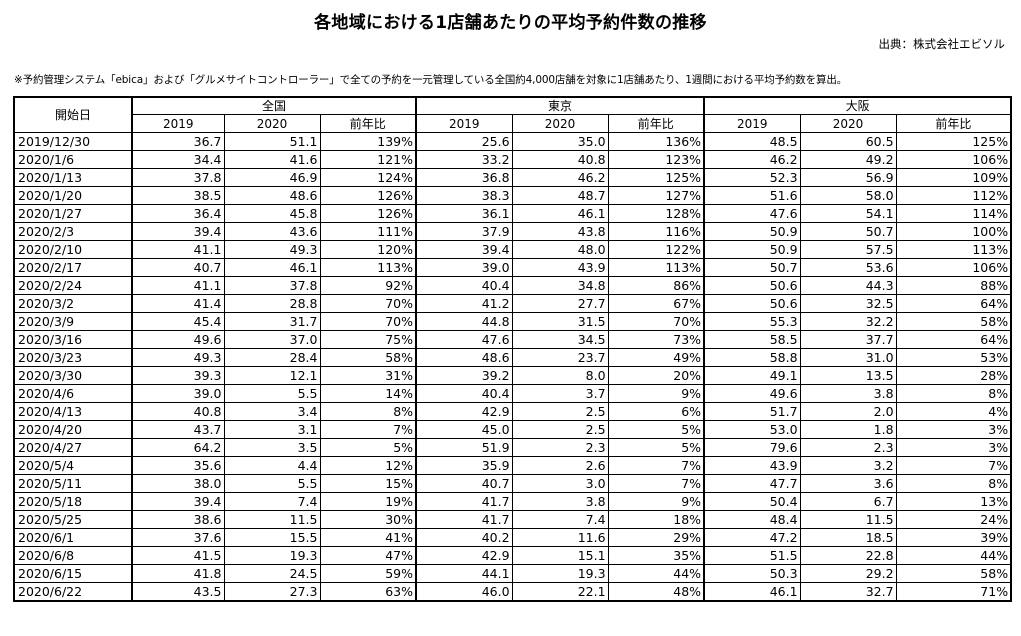 This screenshot has width=1021, height=636. What do you see at coordinates (656, 249) in the screenshot?
I see `tokyo-yoy-cell: 122%` at bounding box center [656, 249].